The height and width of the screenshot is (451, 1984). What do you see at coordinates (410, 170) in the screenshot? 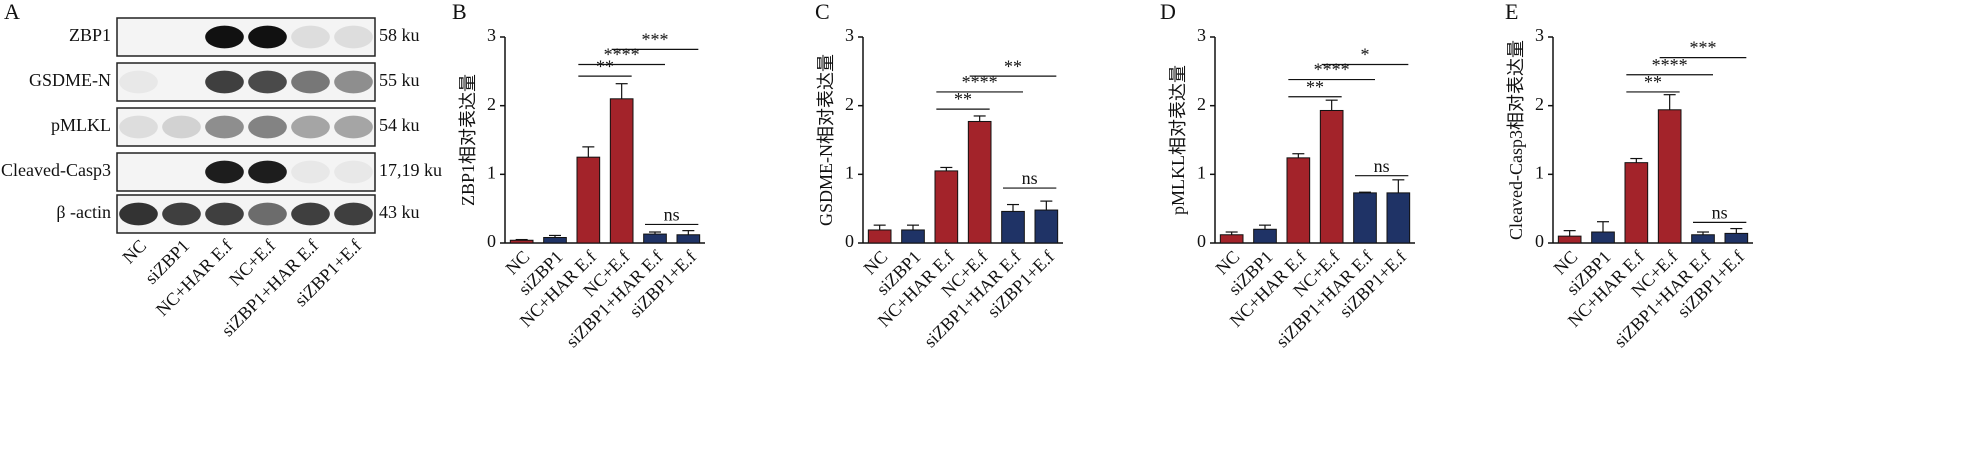
I see `size-label: 17,19 ku` at bounding box center [410, 170].